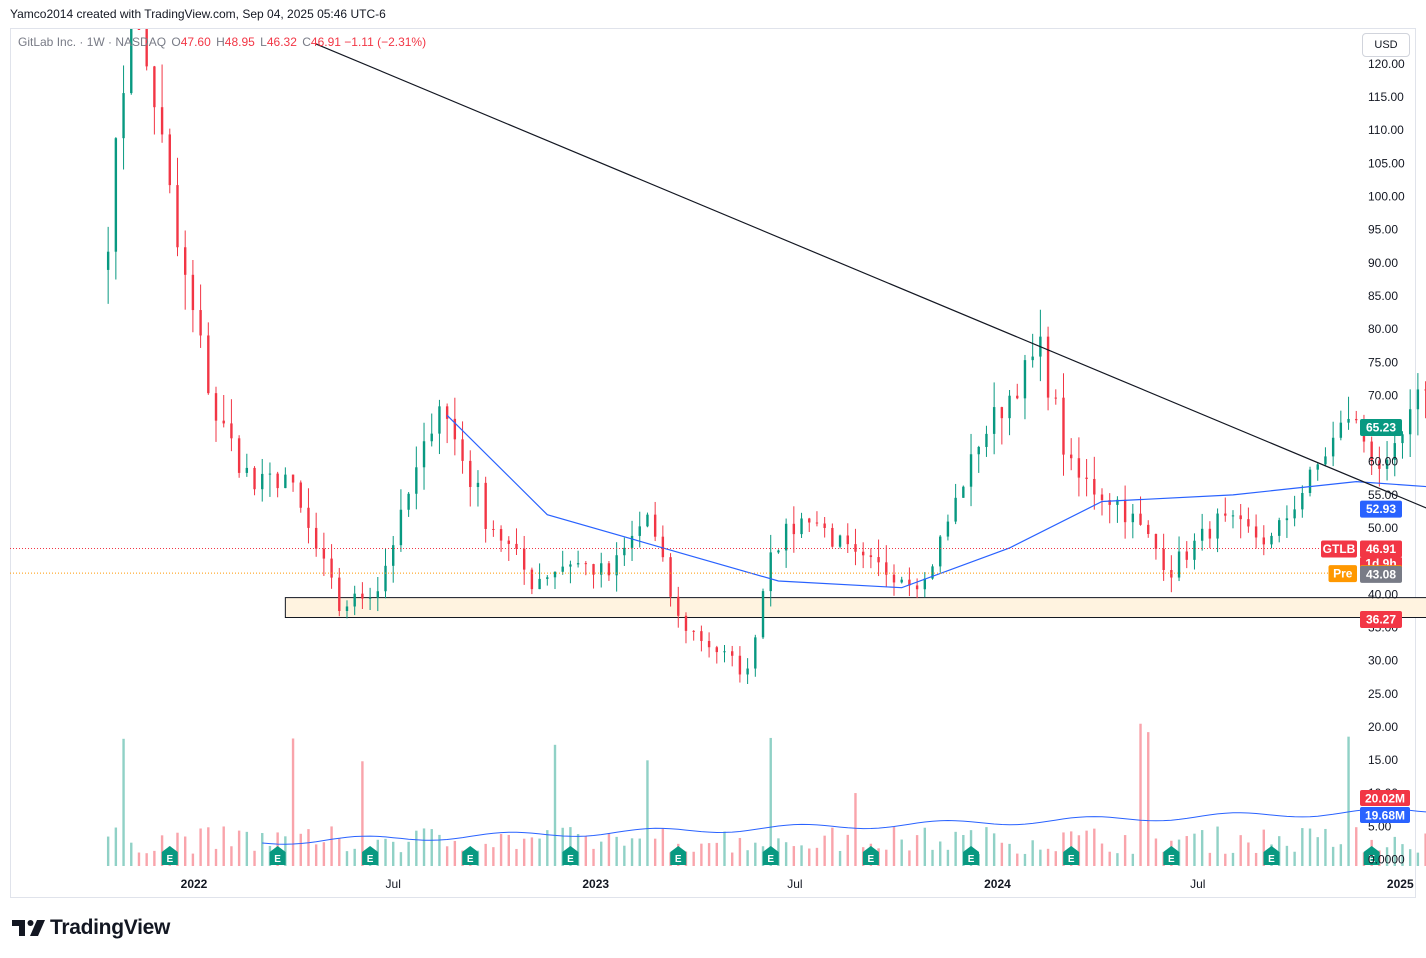 The height and width of the screenshot is (958, 1426). Describe the element at coordinates (1386, 45) in the screenshot. I see `currency-button: USD` at that location.